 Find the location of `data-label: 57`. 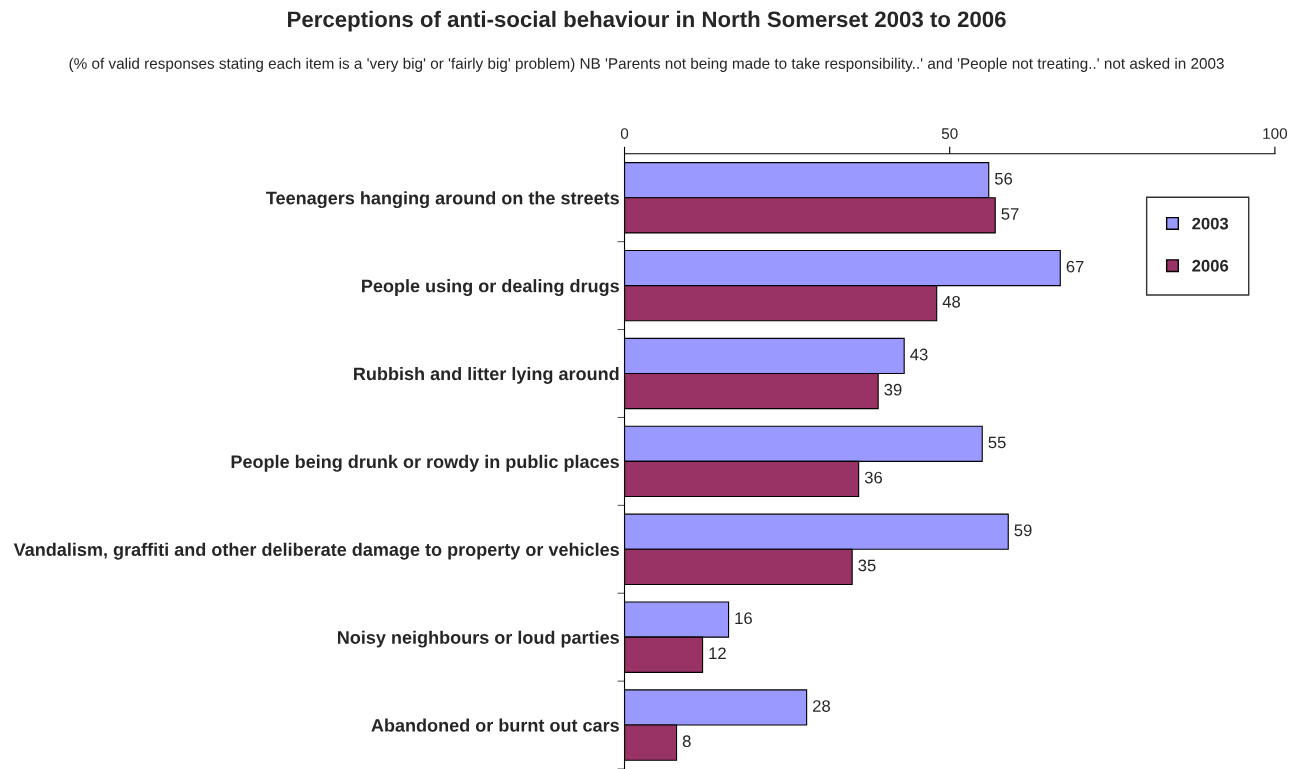

data-label: 57 is located at coordinates (1010, 214).